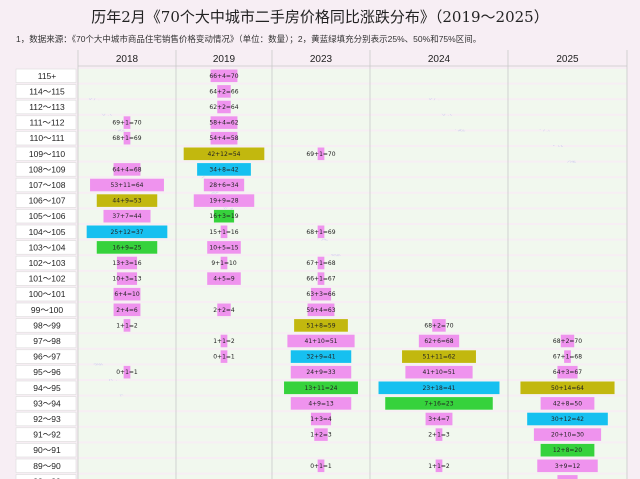 This screenshot has width=640, height=479. What do you see at coordinates (47, 435) in the screenshot?
I see `row-label: 91～92` at bounding box center [47, 435].